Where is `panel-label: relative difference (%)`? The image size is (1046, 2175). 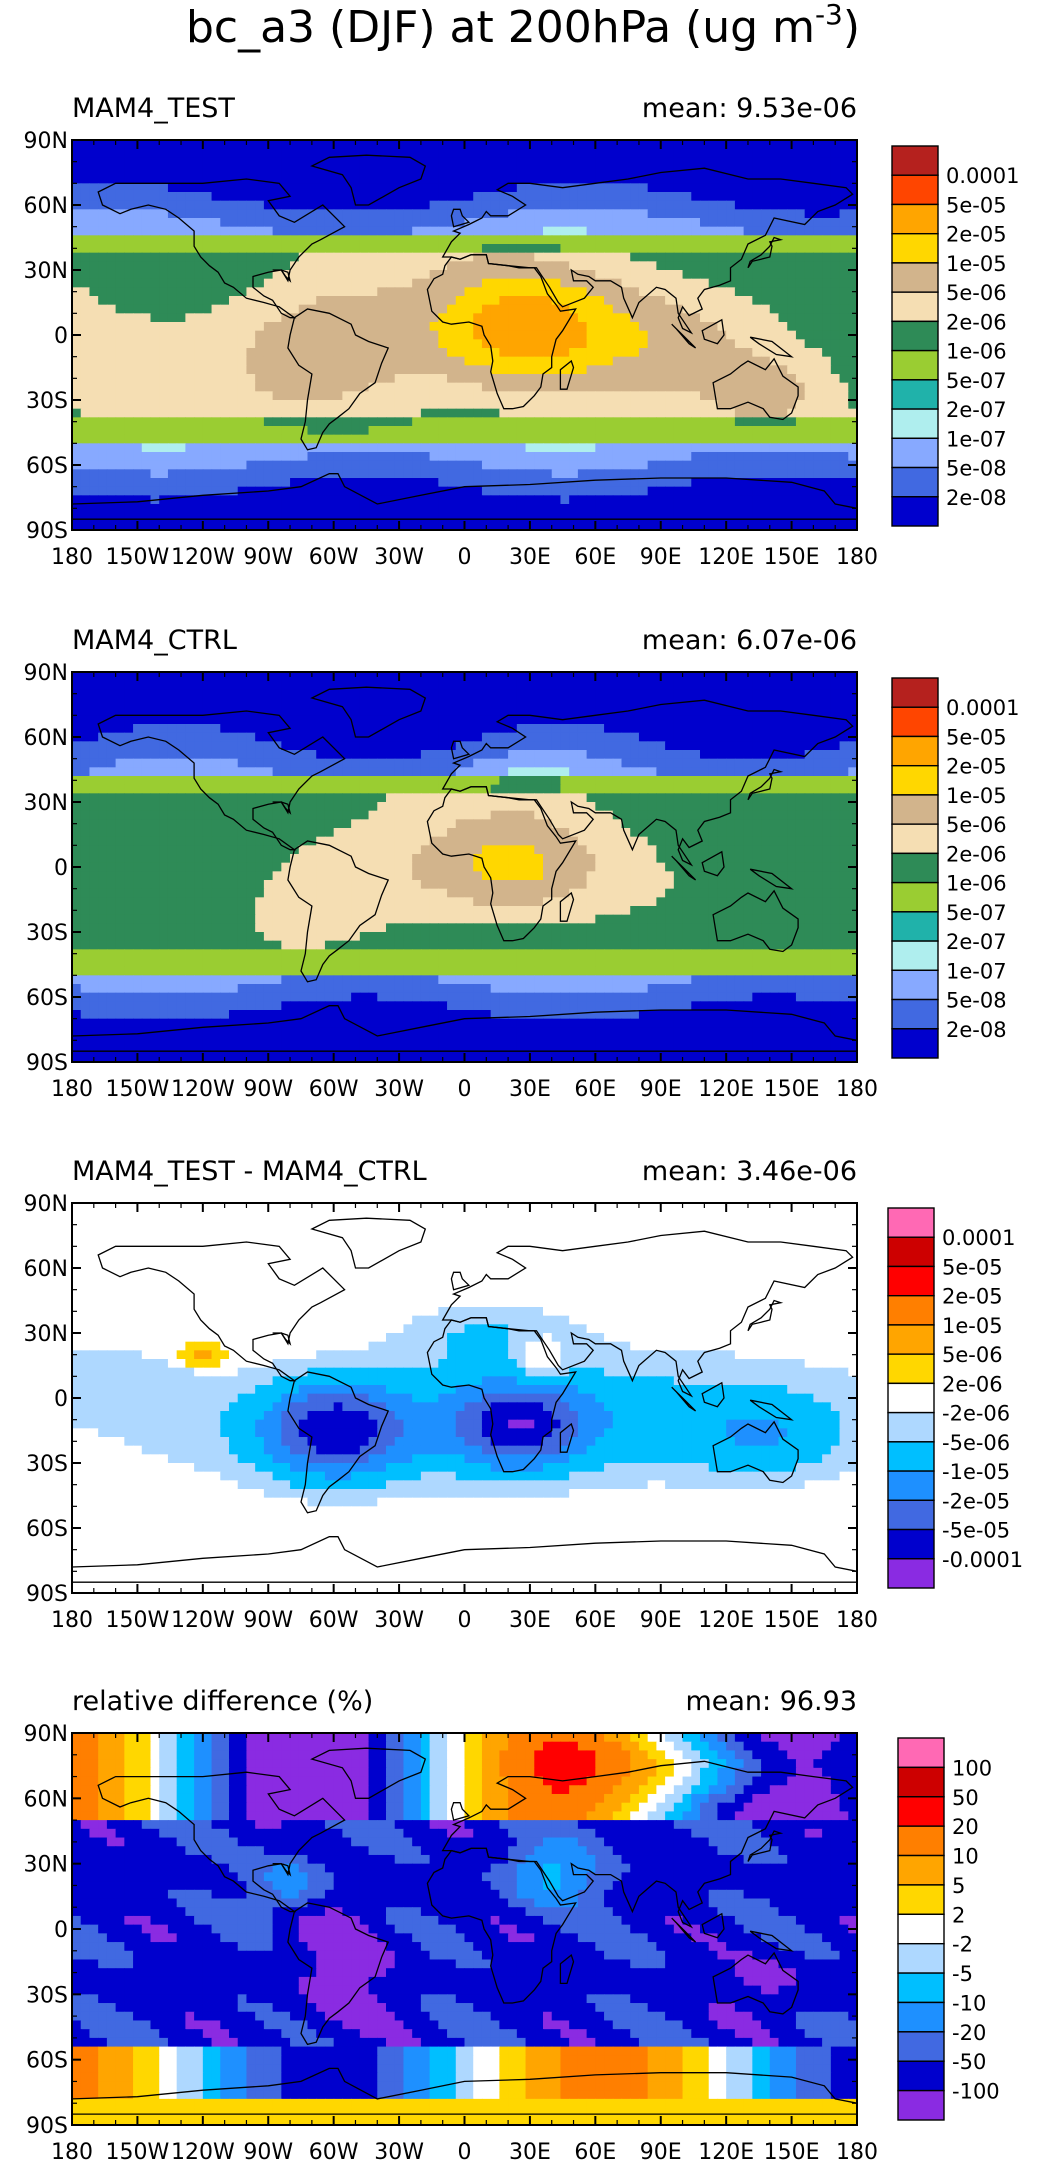
panel-label: relative difference (%) is located at coordinates (222, 1701).